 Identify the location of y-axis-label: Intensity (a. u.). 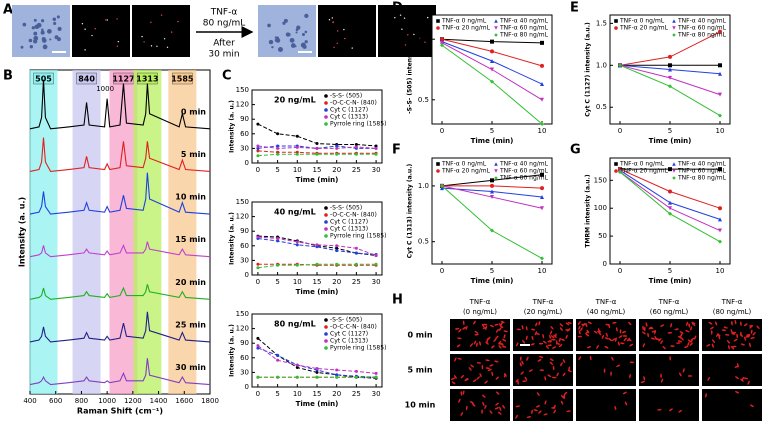
(232, 238).